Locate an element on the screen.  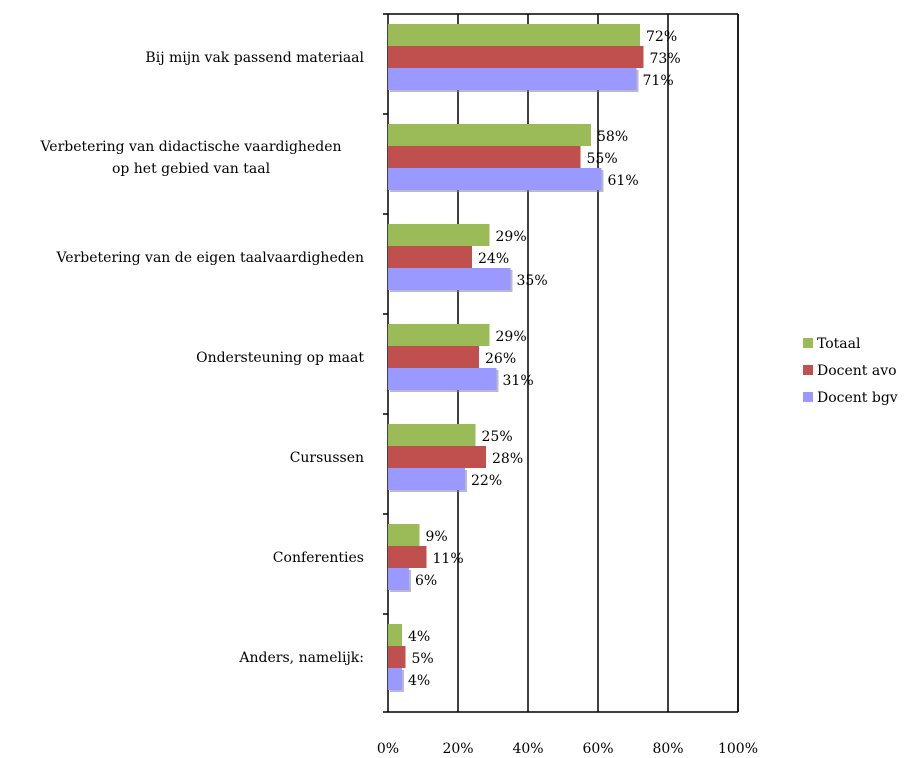
category-label-line: op het gebied van taal is located at coordinates (191, 169).